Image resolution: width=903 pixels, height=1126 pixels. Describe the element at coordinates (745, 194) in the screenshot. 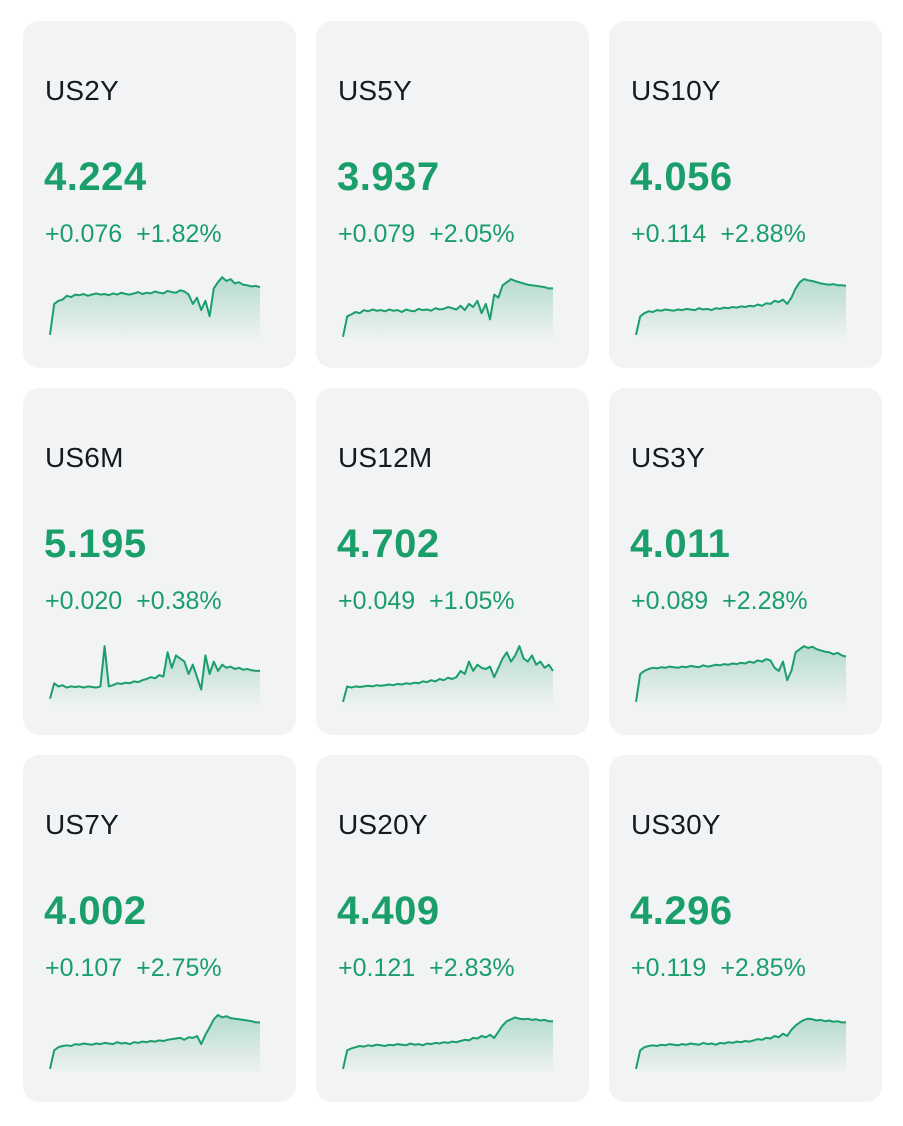

I see `quote-card-us10y: US10Y 4.056 +0.114 +2.88%` at that location.